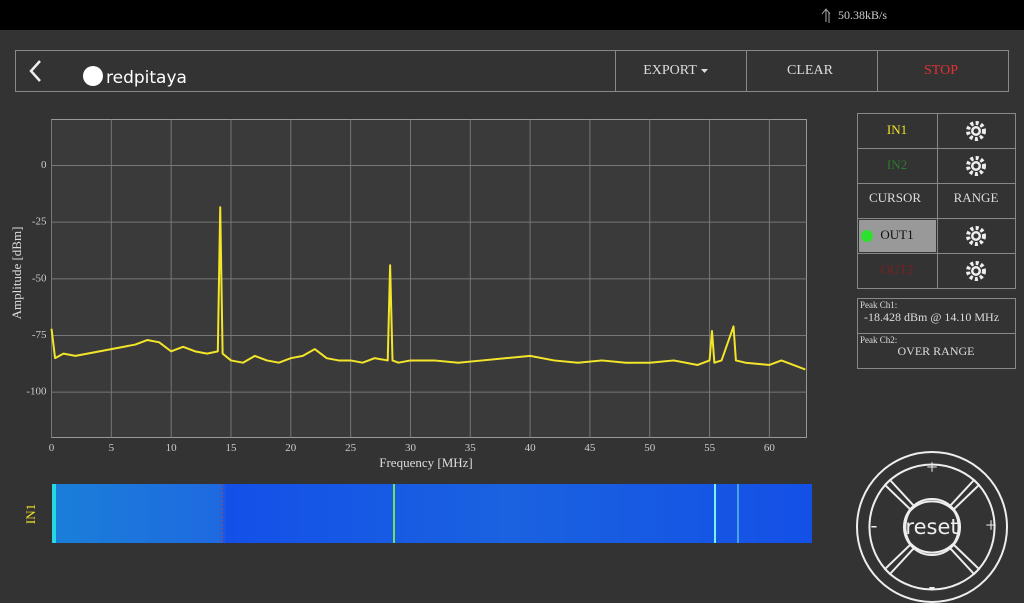 This screenshot has height=603, width=1024. Describe the element at coordinates (941, 70) in the screenshot. I see `stop-button: STOP` at that location.